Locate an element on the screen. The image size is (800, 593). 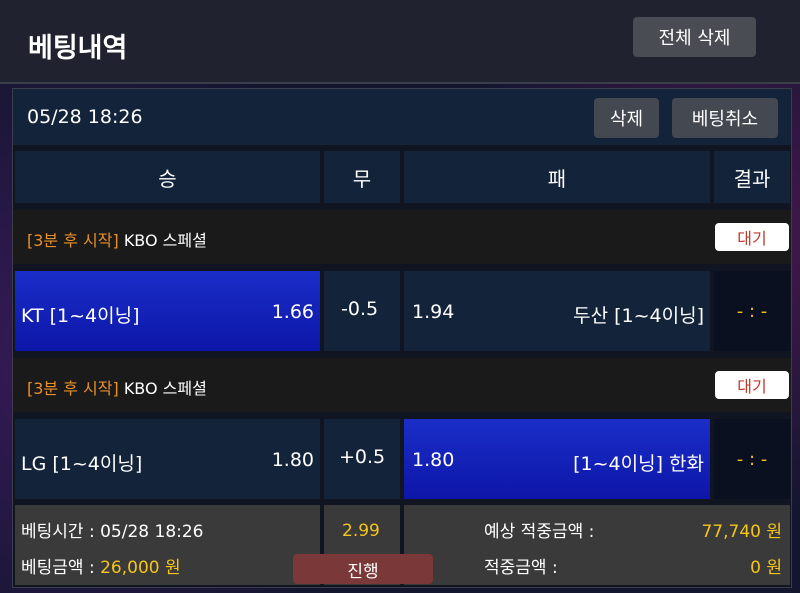
win-label: 적중금액 : is located at coordinates (521, 568).